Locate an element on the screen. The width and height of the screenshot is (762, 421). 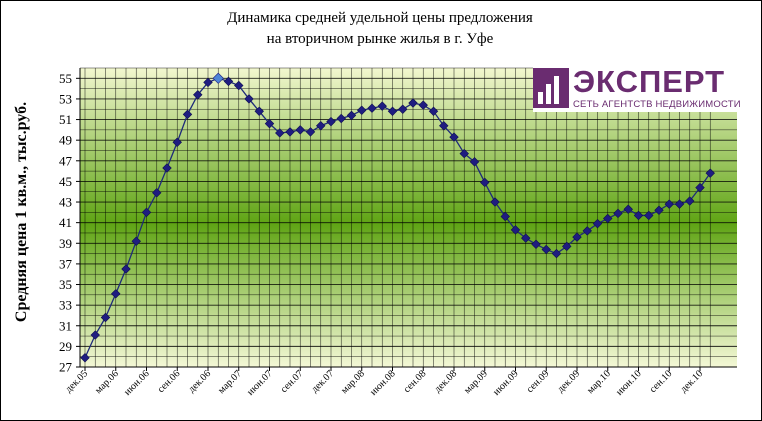
x-tick-label: дек.10 is located at coordinates (691, 381).